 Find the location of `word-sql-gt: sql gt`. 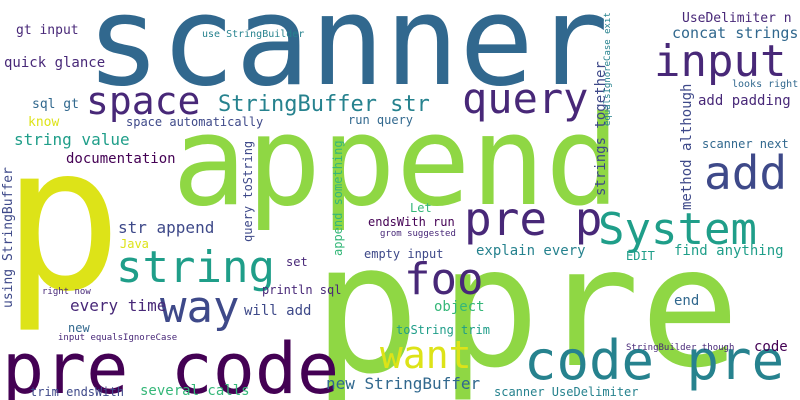

word-sql-gt: sql gt is located at coordinates (55, 104).